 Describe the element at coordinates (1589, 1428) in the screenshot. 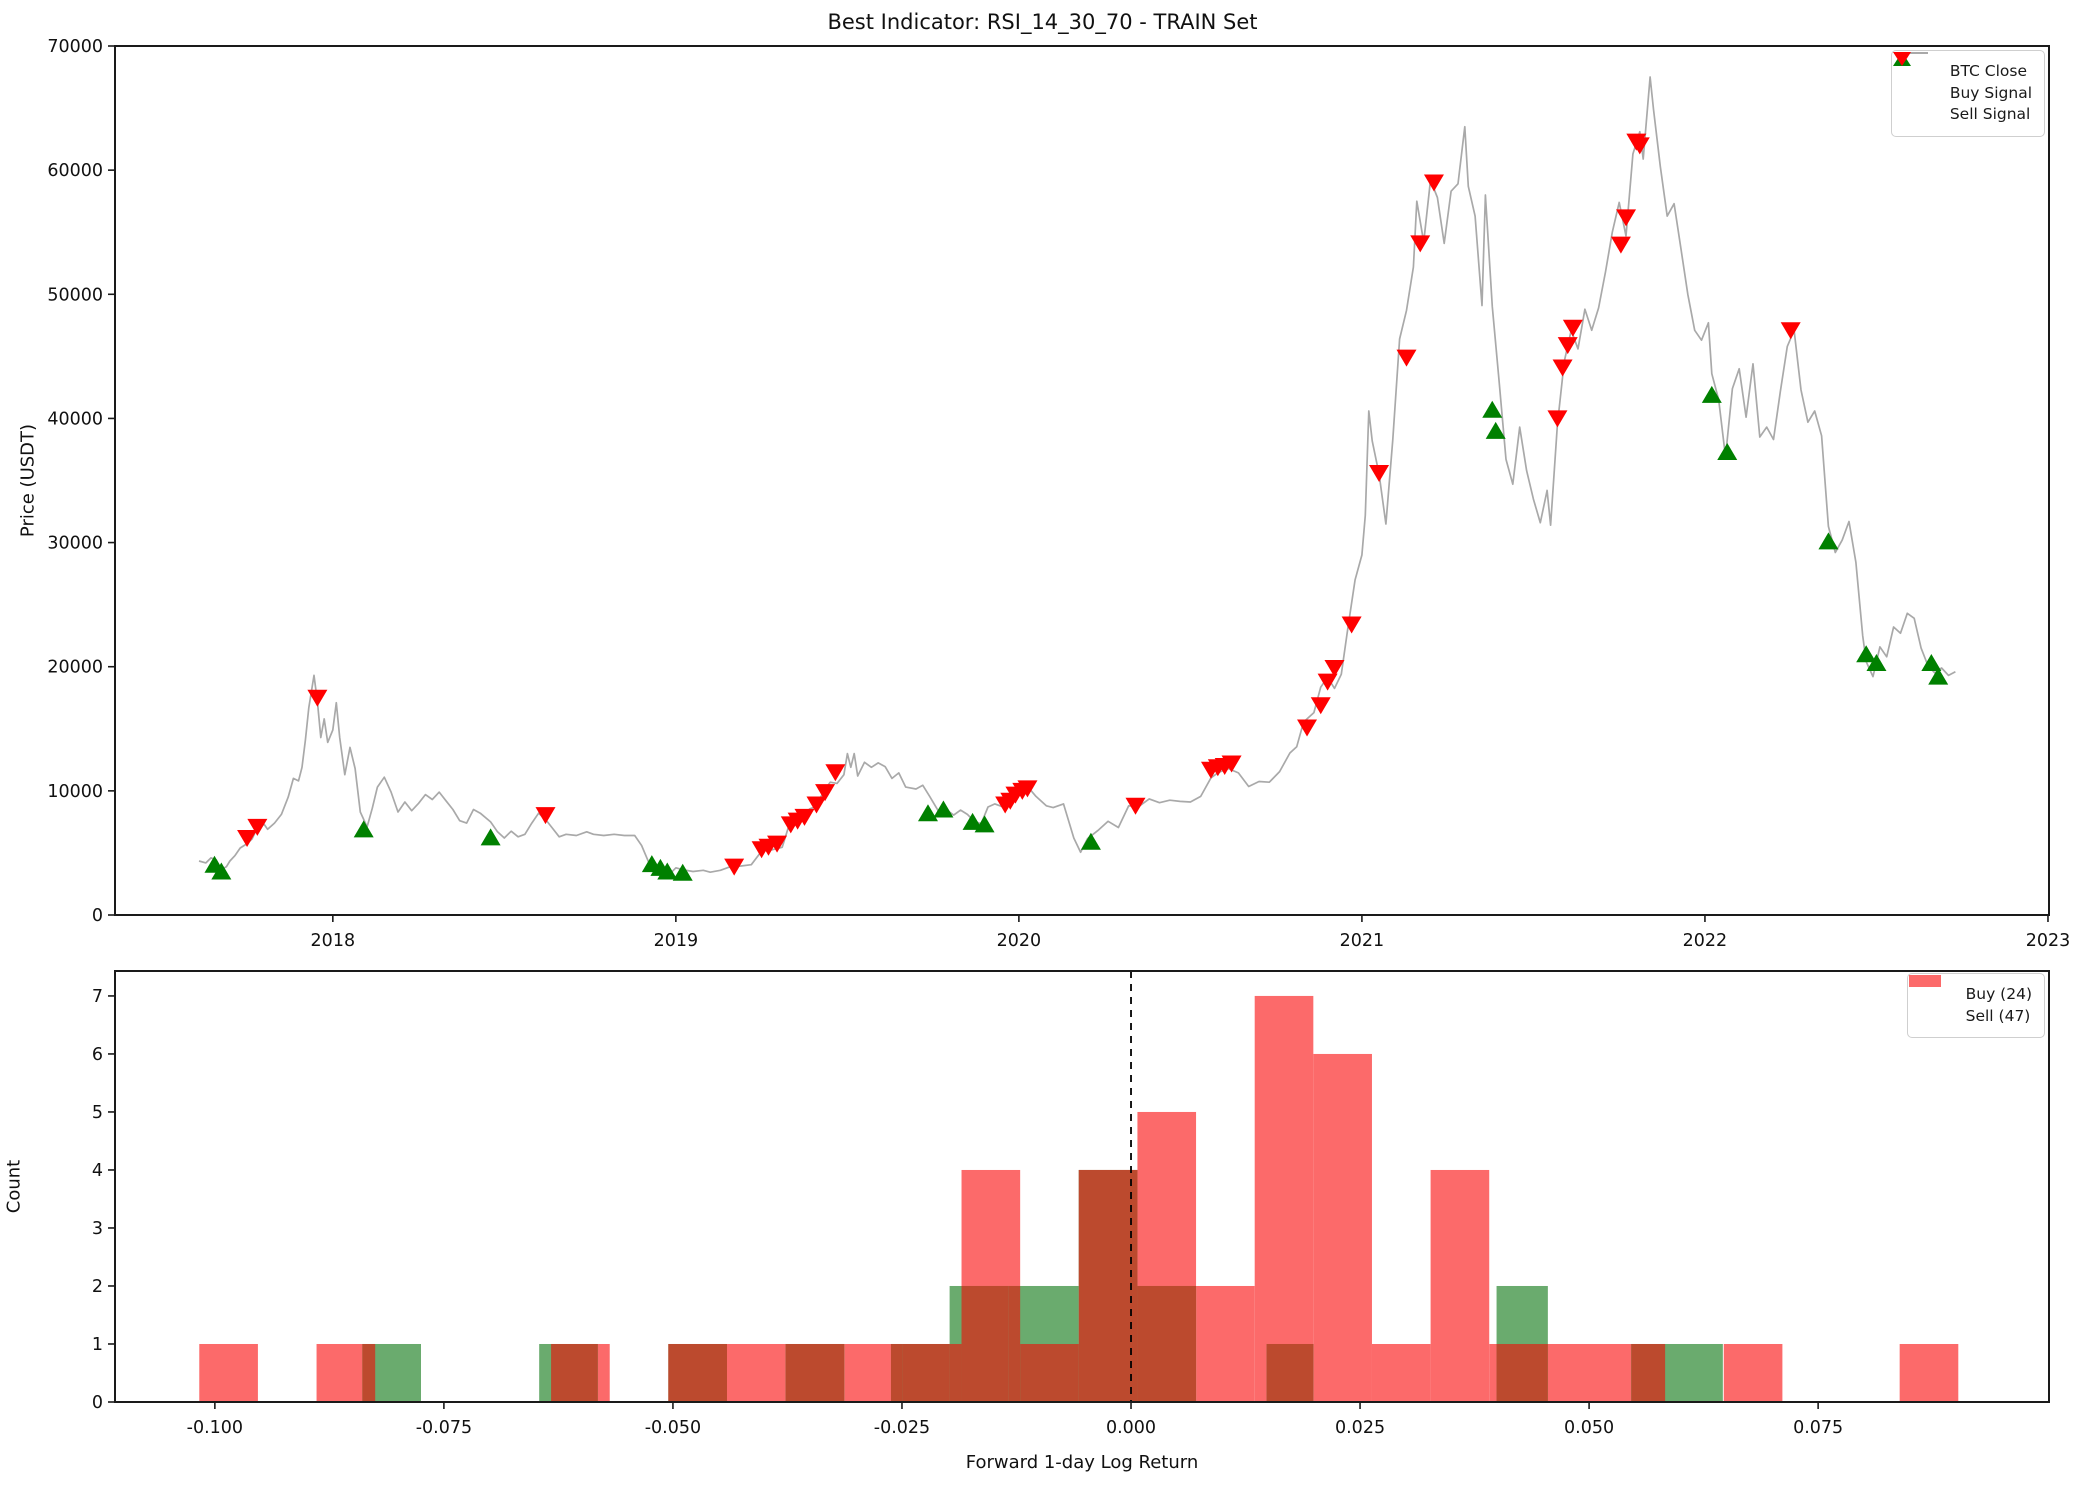

I see `return-xtick-label: 0.050` at that location.